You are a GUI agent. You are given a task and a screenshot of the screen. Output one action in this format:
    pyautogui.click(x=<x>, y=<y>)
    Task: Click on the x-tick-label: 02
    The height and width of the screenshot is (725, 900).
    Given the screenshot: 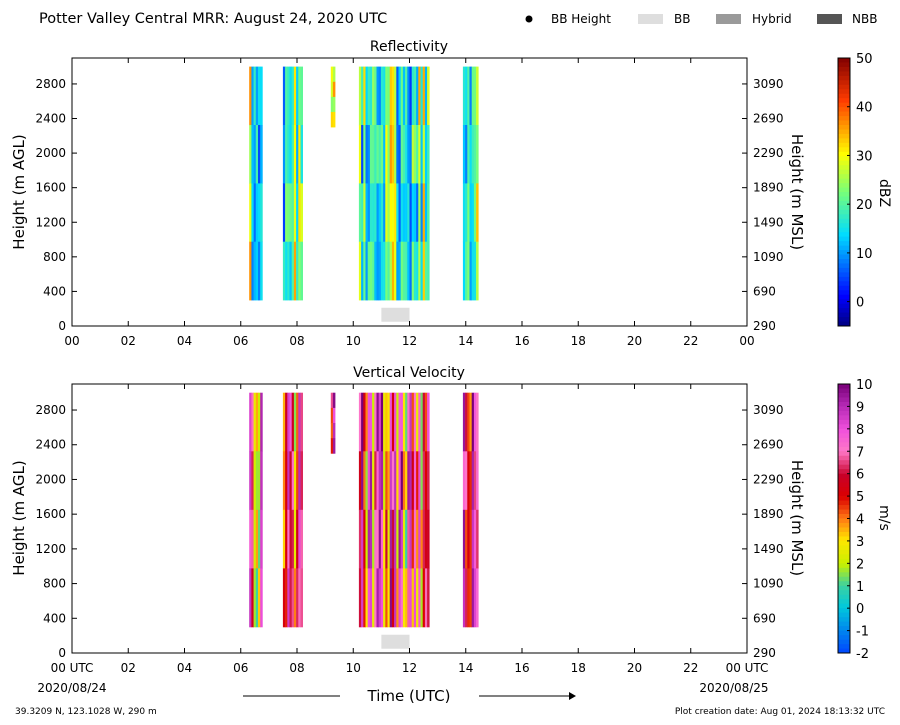 What is the action you would take?
    pyautogui.click(x=128, y=668)
    